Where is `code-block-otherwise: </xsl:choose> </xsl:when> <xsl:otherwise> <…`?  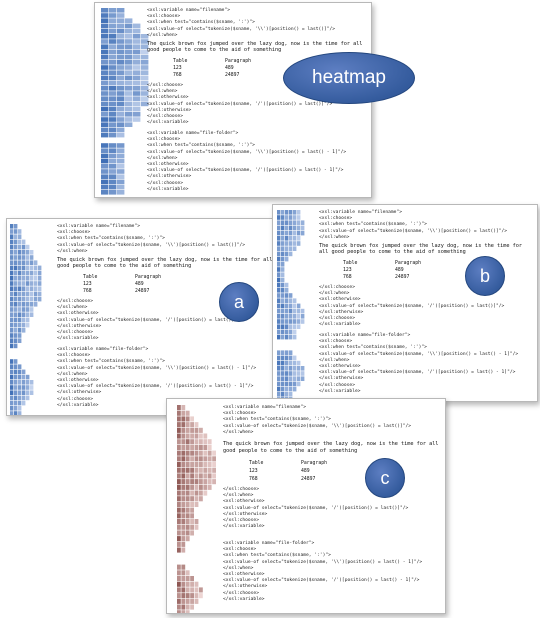
code-block-otherwise: </xsl:choose> </xsl:when> <xsl:otherwise> <… is located at coordinates (149, 320).